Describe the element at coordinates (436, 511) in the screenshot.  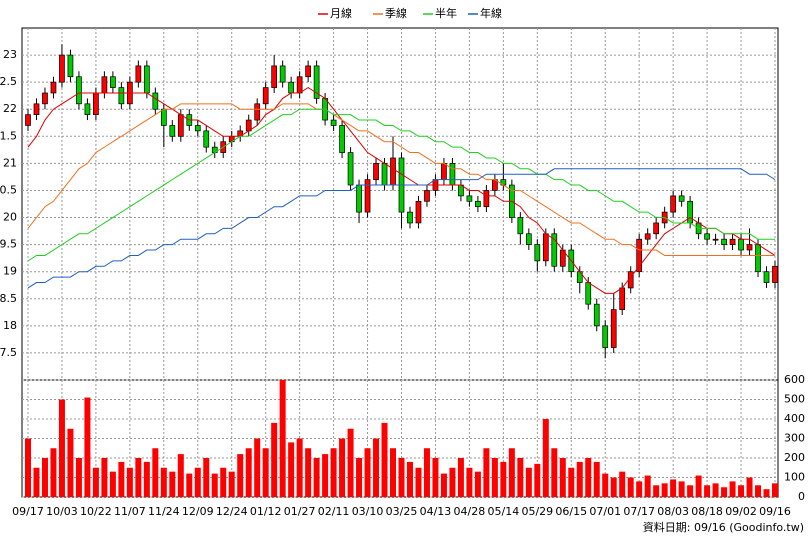
I see `x-tick-label: 04/13` at that location.